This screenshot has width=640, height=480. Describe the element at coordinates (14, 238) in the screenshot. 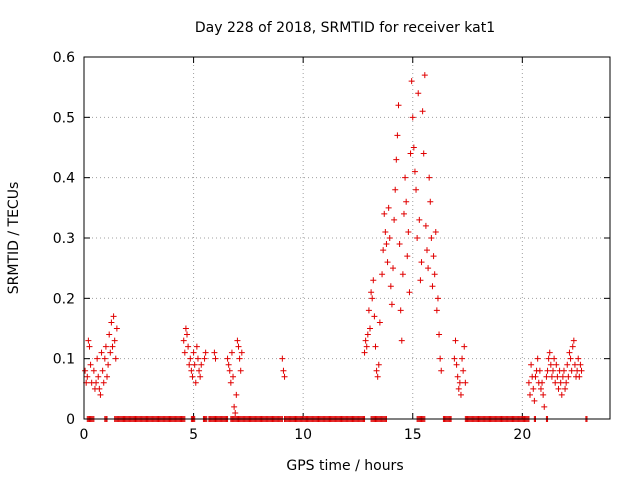

I see `y-axis-label: SRMTID / TECUs` at that location.